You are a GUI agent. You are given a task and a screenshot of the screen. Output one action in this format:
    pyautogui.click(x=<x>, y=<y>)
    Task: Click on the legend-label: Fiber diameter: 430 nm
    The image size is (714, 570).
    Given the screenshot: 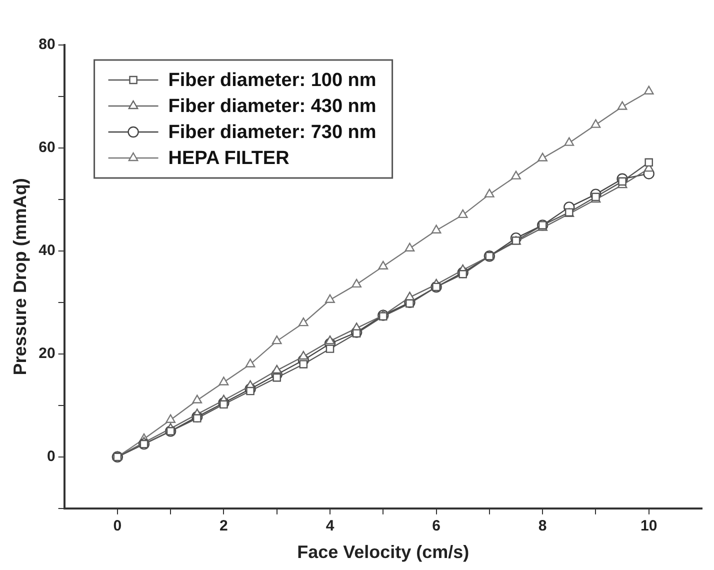 What is the action you would take?
    pyautogui.click(x=272, y=107)
    